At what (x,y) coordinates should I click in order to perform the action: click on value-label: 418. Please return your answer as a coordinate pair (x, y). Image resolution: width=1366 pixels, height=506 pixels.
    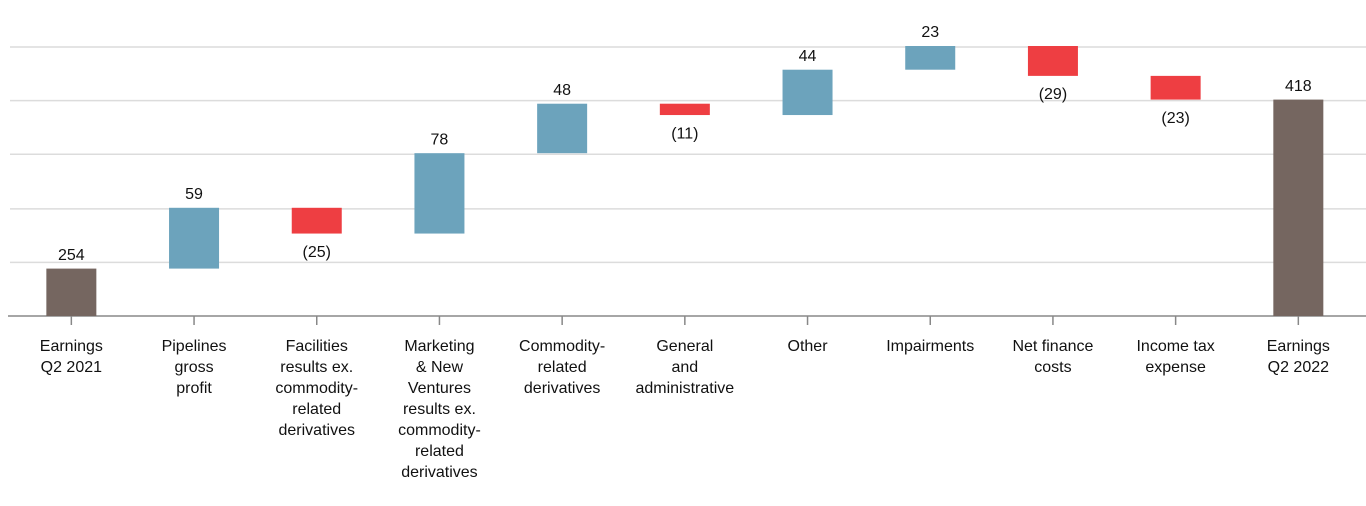
    Looking at the image, I should click on (1298, 86).